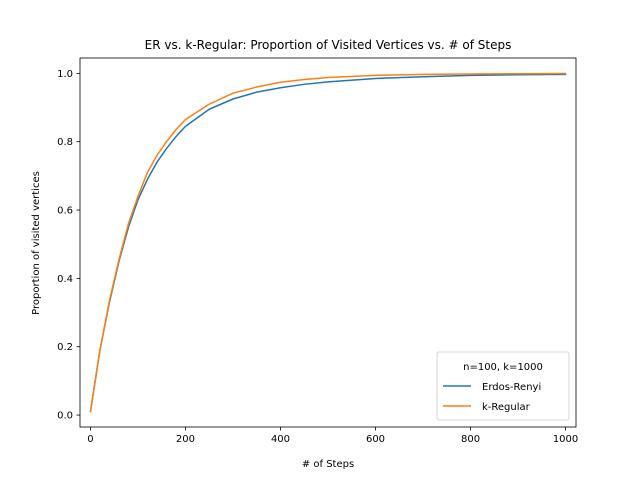 The width and height of the screenshot is (640, 480). What do you see at coordinates (65, 347) in the screenshot?
I see `y-tick-label: 0.2` at bounding box center [65, 347].